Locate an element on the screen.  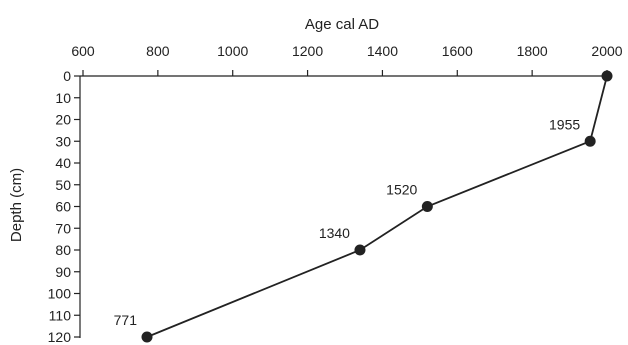
data-label: 1955 is located at coordinates (564, 124).